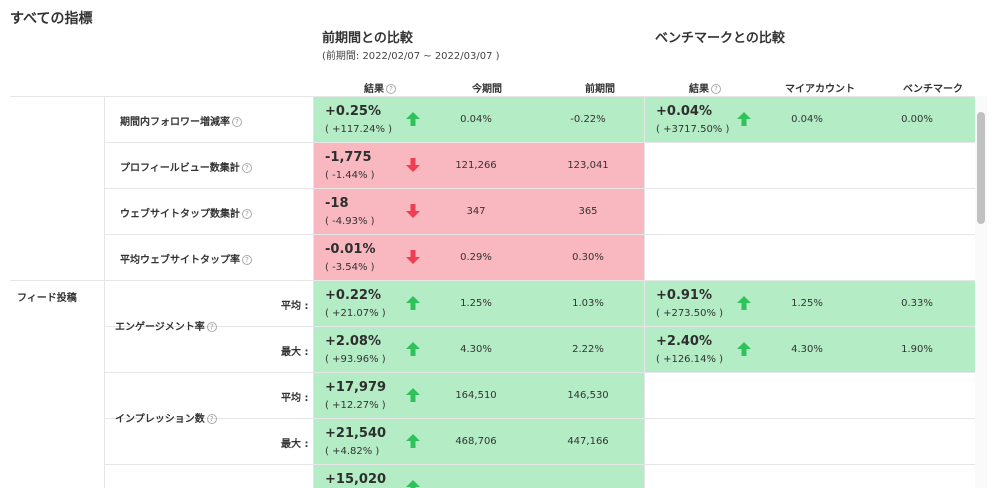 This screenshot has width=1000, height=488. Describe the element at coordinates (160, 327) in the screenshot. I see `metric-label-text: エンゲージメント率` at that location.